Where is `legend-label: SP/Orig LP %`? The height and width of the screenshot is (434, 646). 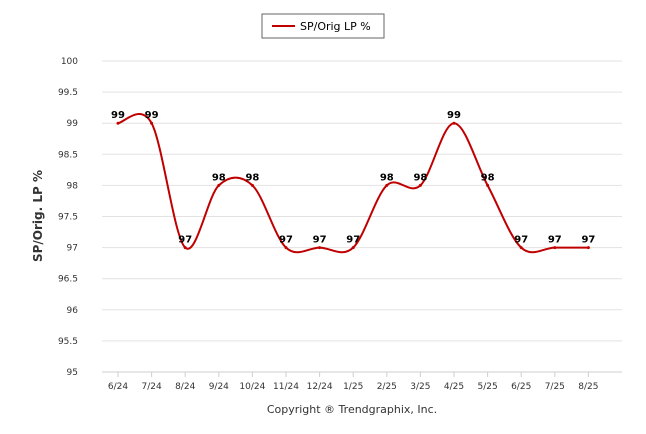 legend-label: SP/Orig LP % is located at coordinates (335, 26).